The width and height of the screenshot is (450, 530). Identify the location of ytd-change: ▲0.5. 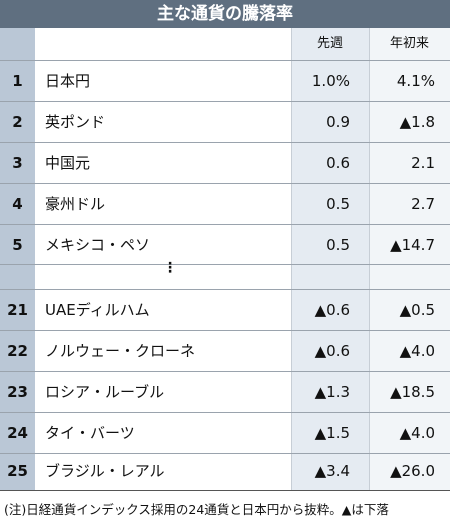
(417, 310).